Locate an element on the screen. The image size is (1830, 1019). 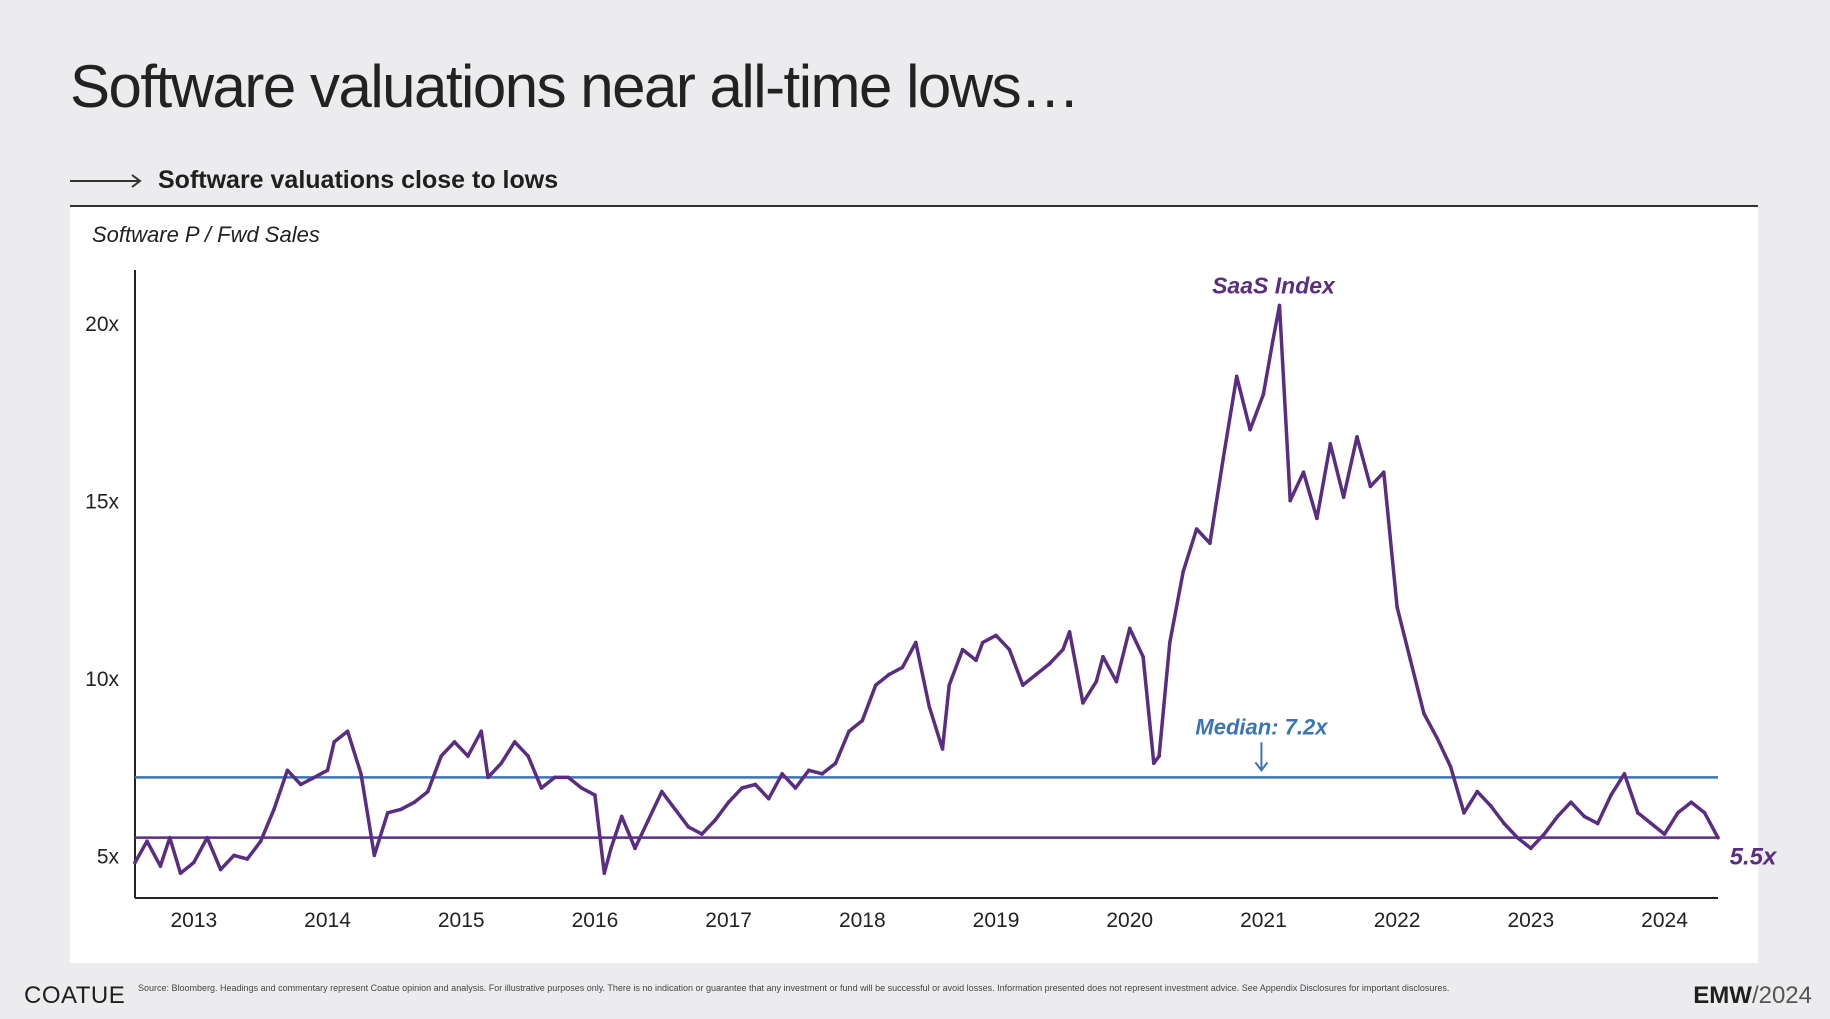
median-pointer-arrowhead is located at coordinates (1261, 767).